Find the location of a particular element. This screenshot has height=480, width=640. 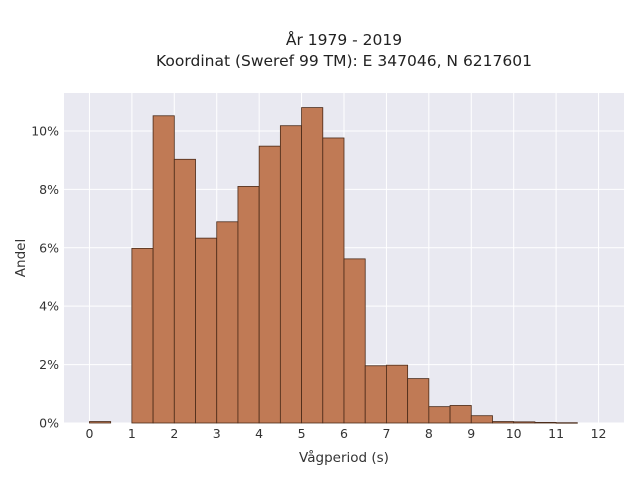

x-tick-label: 7 is located at coordinates (386, 433).